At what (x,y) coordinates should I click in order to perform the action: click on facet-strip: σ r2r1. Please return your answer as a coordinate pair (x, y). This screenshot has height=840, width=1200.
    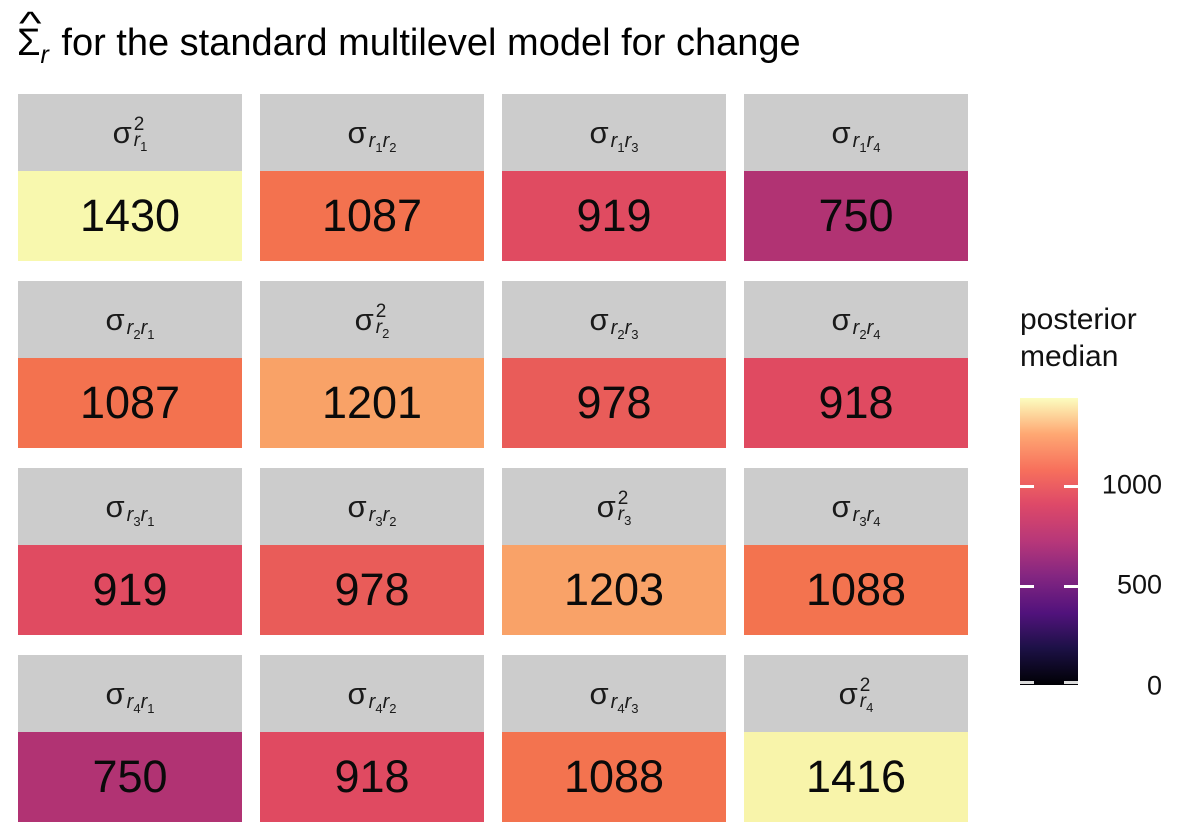
    Looking at the image, I should click on (130, 319).